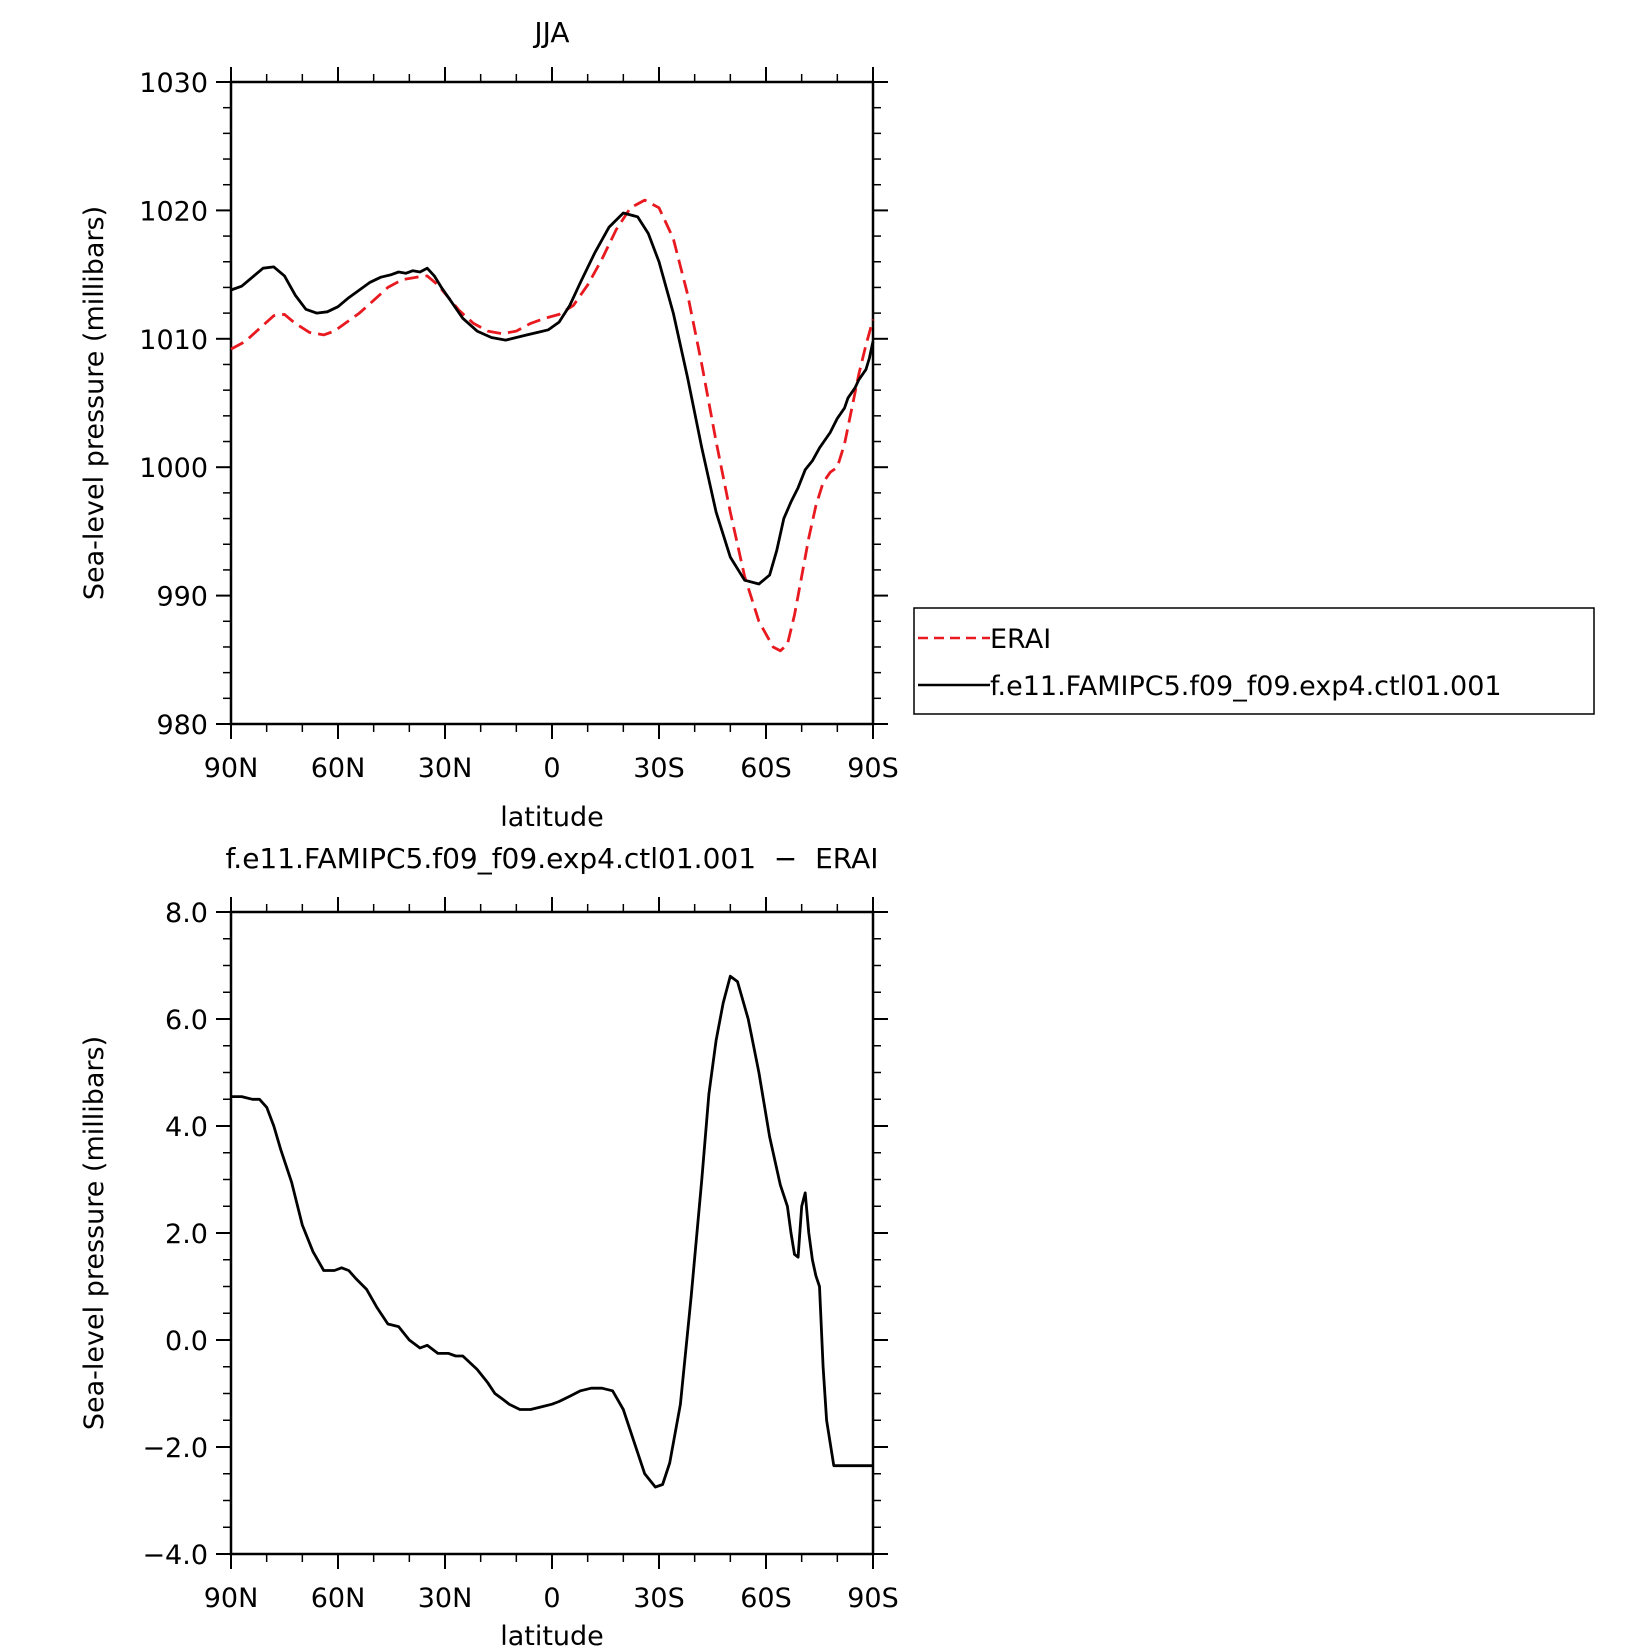 Image resolution: width=1647 pixels, height=1647 pixels. I want to click on bottom-x-tick-label: 60N, so click(338, 1598).